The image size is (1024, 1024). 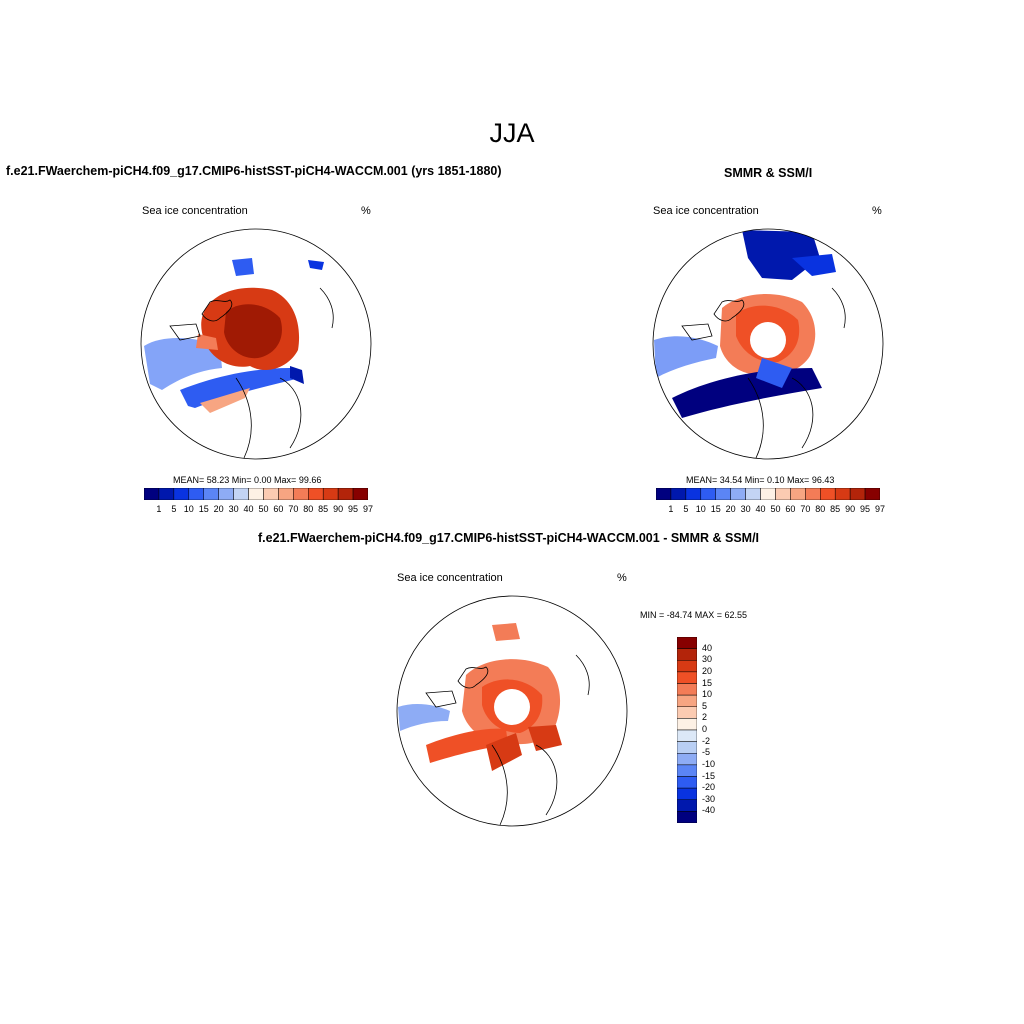 What do you see at coordinates (450, 578) in the screenshot?
I see `panel-3-variable: Sea ice concentration` at bounding box center [450, 578].